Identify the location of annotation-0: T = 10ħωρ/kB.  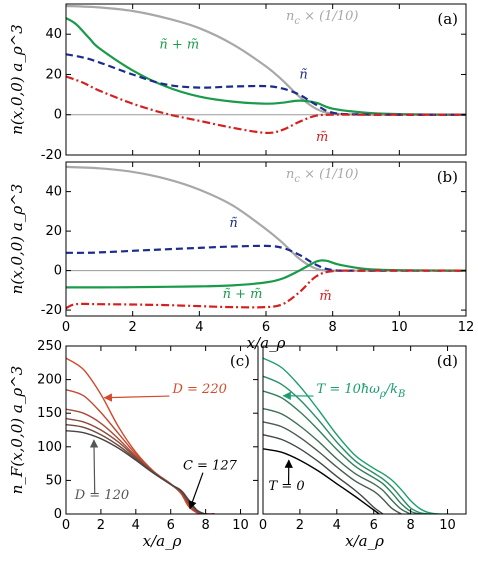
(361, 391).